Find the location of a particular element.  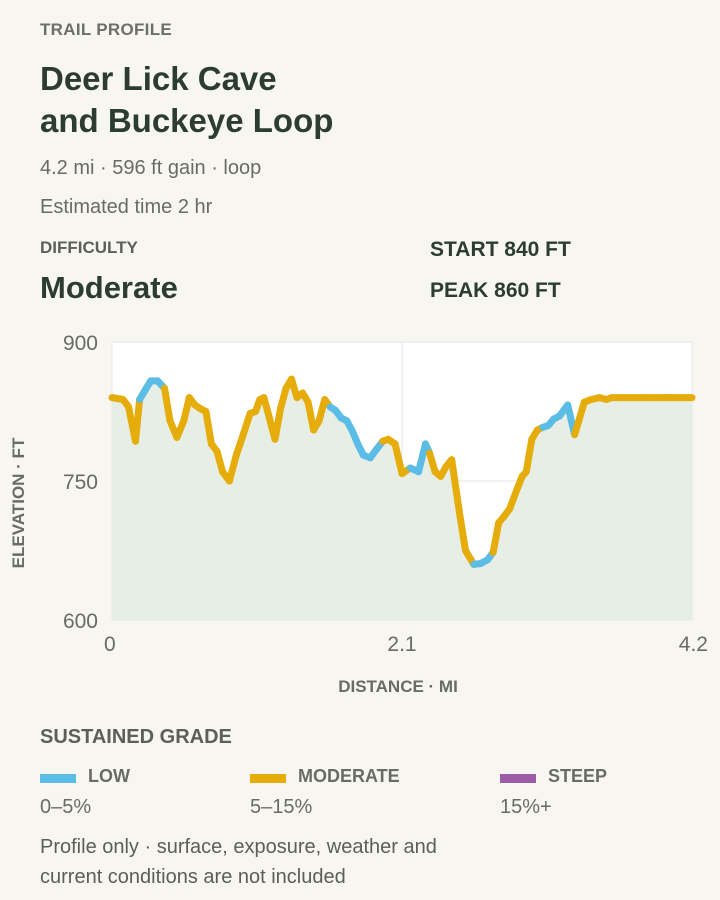

x-tick-label: 4.2 is located at coordinates (693, 644).